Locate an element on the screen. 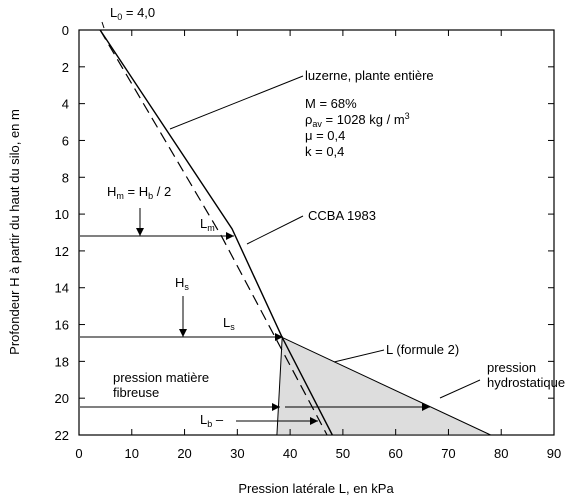 The image size is (569, 501). lm-label: Lm is located at coordinates (207, 224).